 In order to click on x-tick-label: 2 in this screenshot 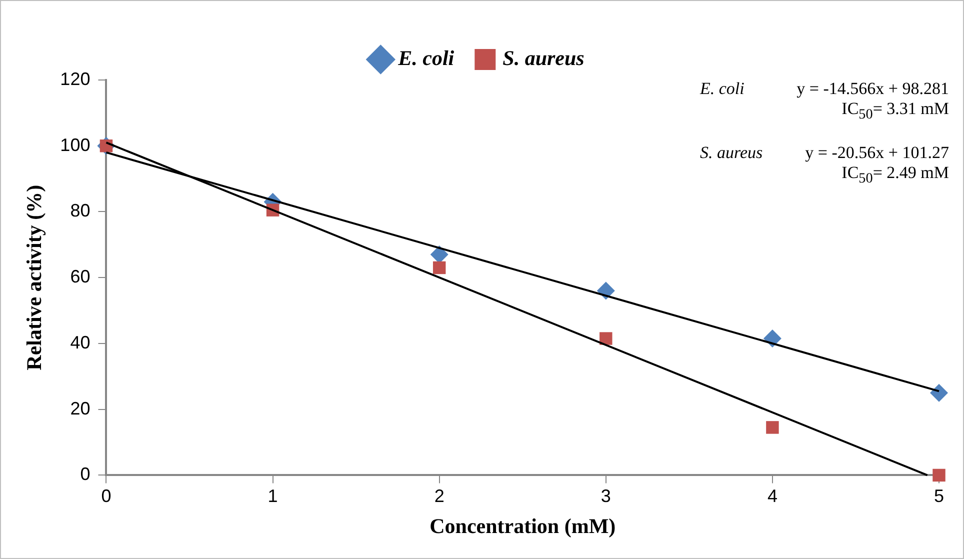, I will do `click(439, 496)`.